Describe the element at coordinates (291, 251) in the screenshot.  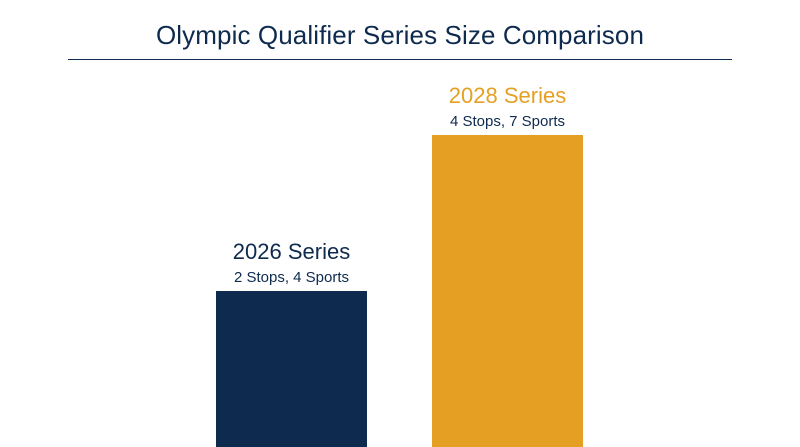
I see `bar-label: 2026 Series` at that location.